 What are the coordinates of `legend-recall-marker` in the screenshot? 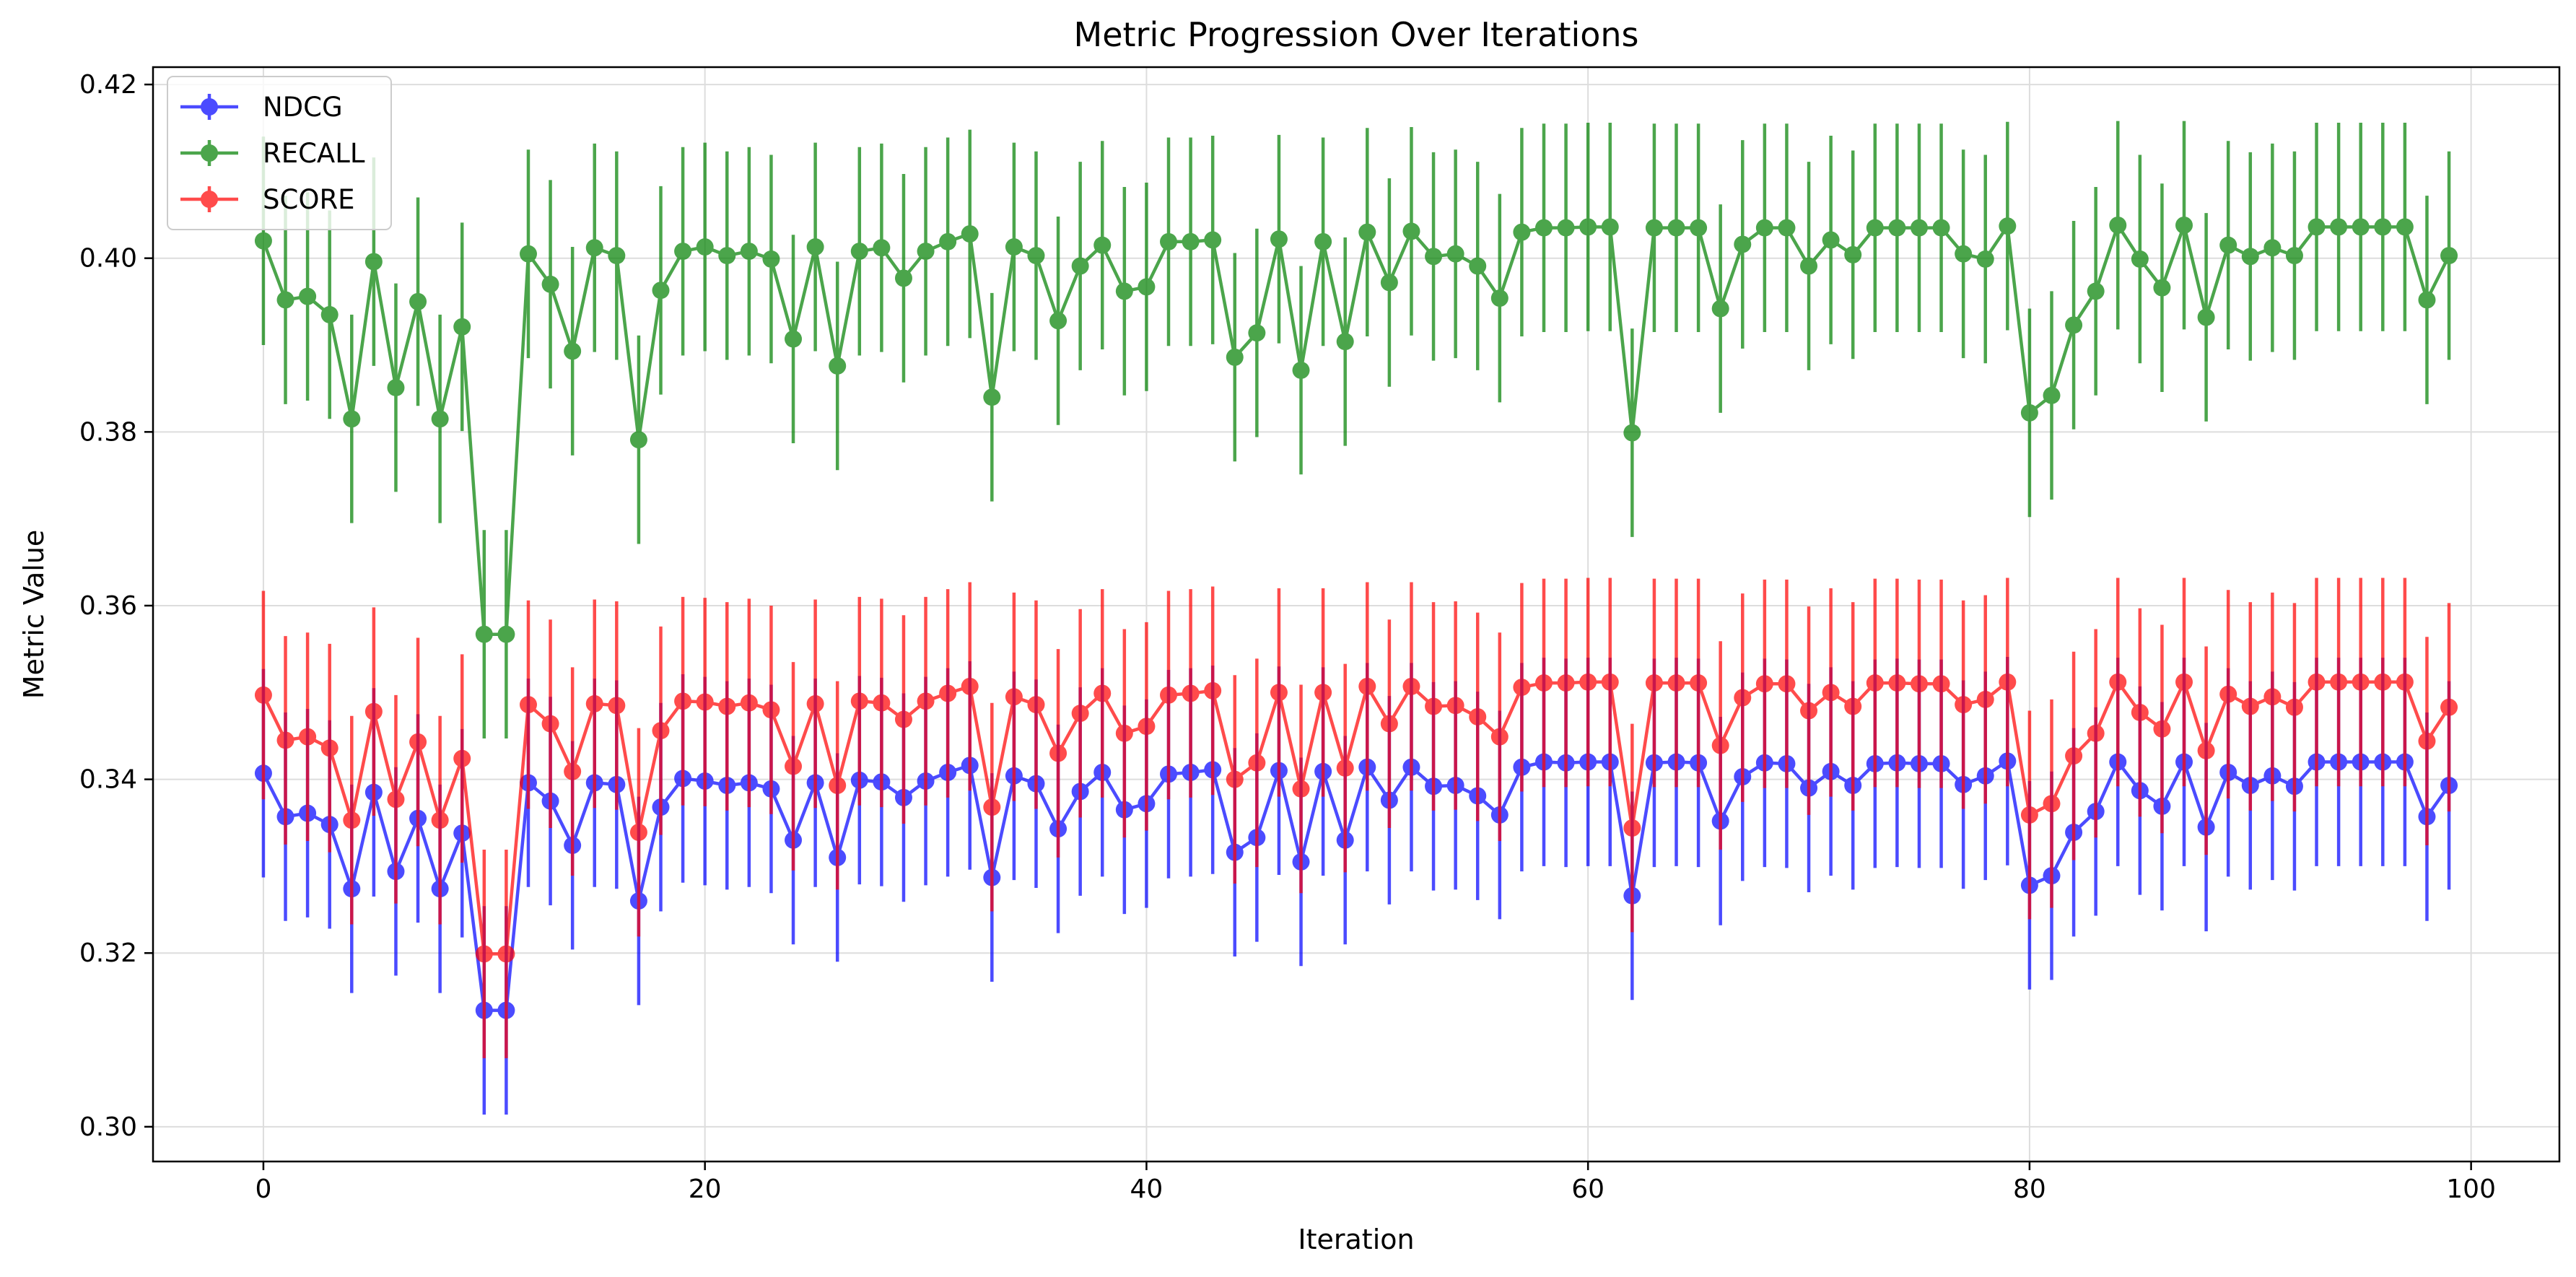 It's located at (209, 153).